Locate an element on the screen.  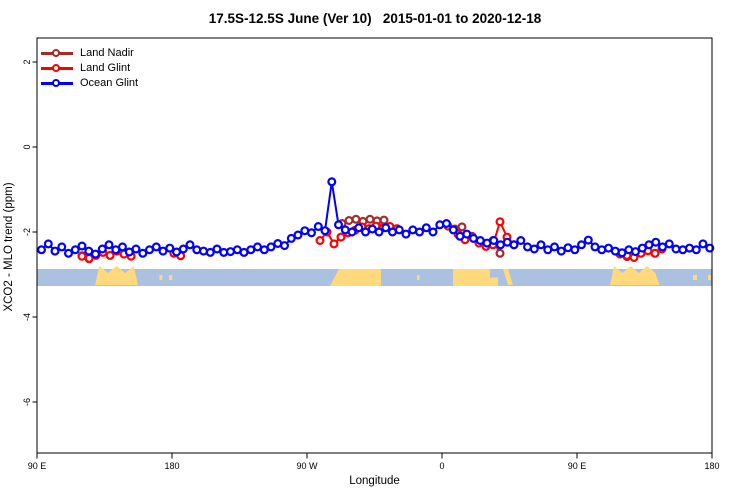
x-axis-title: Longitude is located at coordinates (374, 481).